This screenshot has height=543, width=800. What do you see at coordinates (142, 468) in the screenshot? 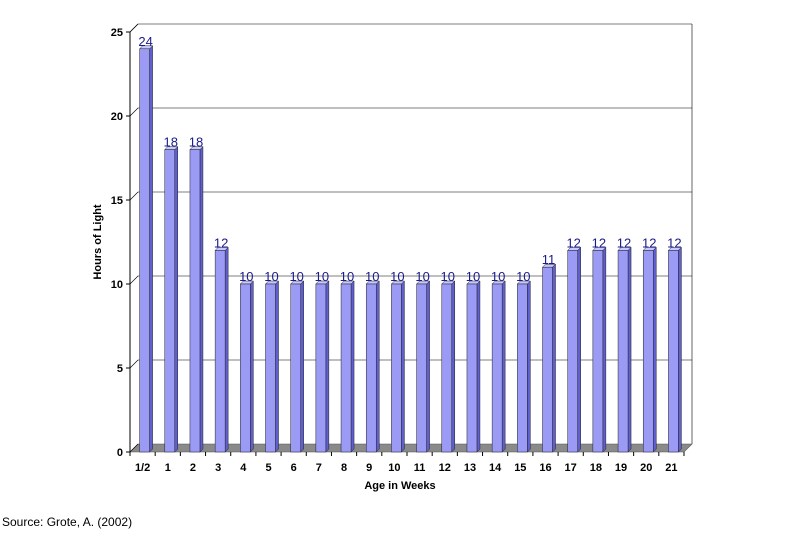
I see `x-tick-label: 1/2` at bounding box center [142, 468].